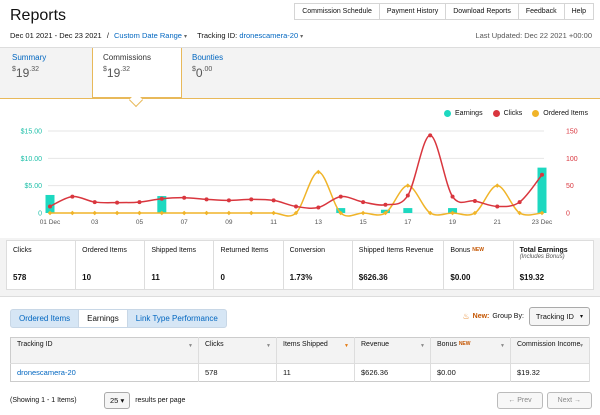  What do you see at coordinates (237, 350) in the screenshot?
I see `col-clicks: Clicks ▼` at bounding box center [237, 350].